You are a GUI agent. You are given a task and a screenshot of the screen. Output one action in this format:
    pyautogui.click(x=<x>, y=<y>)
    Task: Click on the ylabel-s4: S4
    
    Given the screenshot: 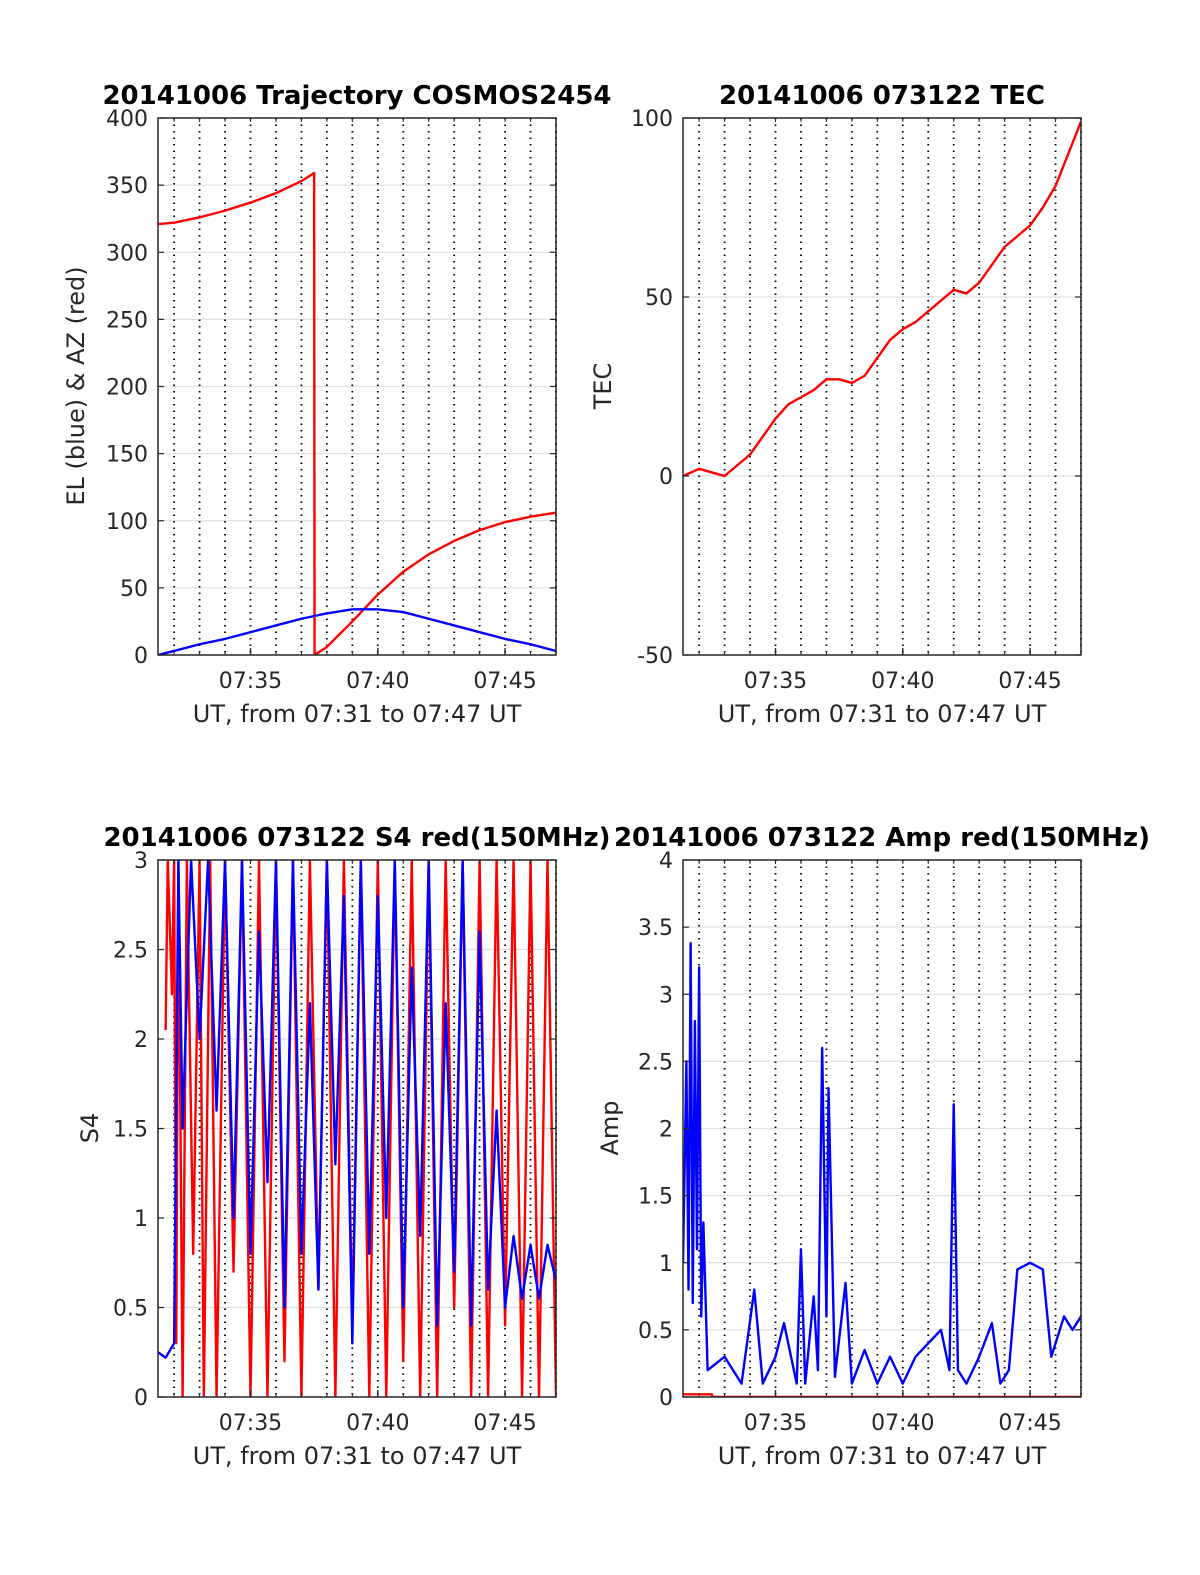 What is the action you would take?
    pyautogui.click(x=90, y=1128)
    